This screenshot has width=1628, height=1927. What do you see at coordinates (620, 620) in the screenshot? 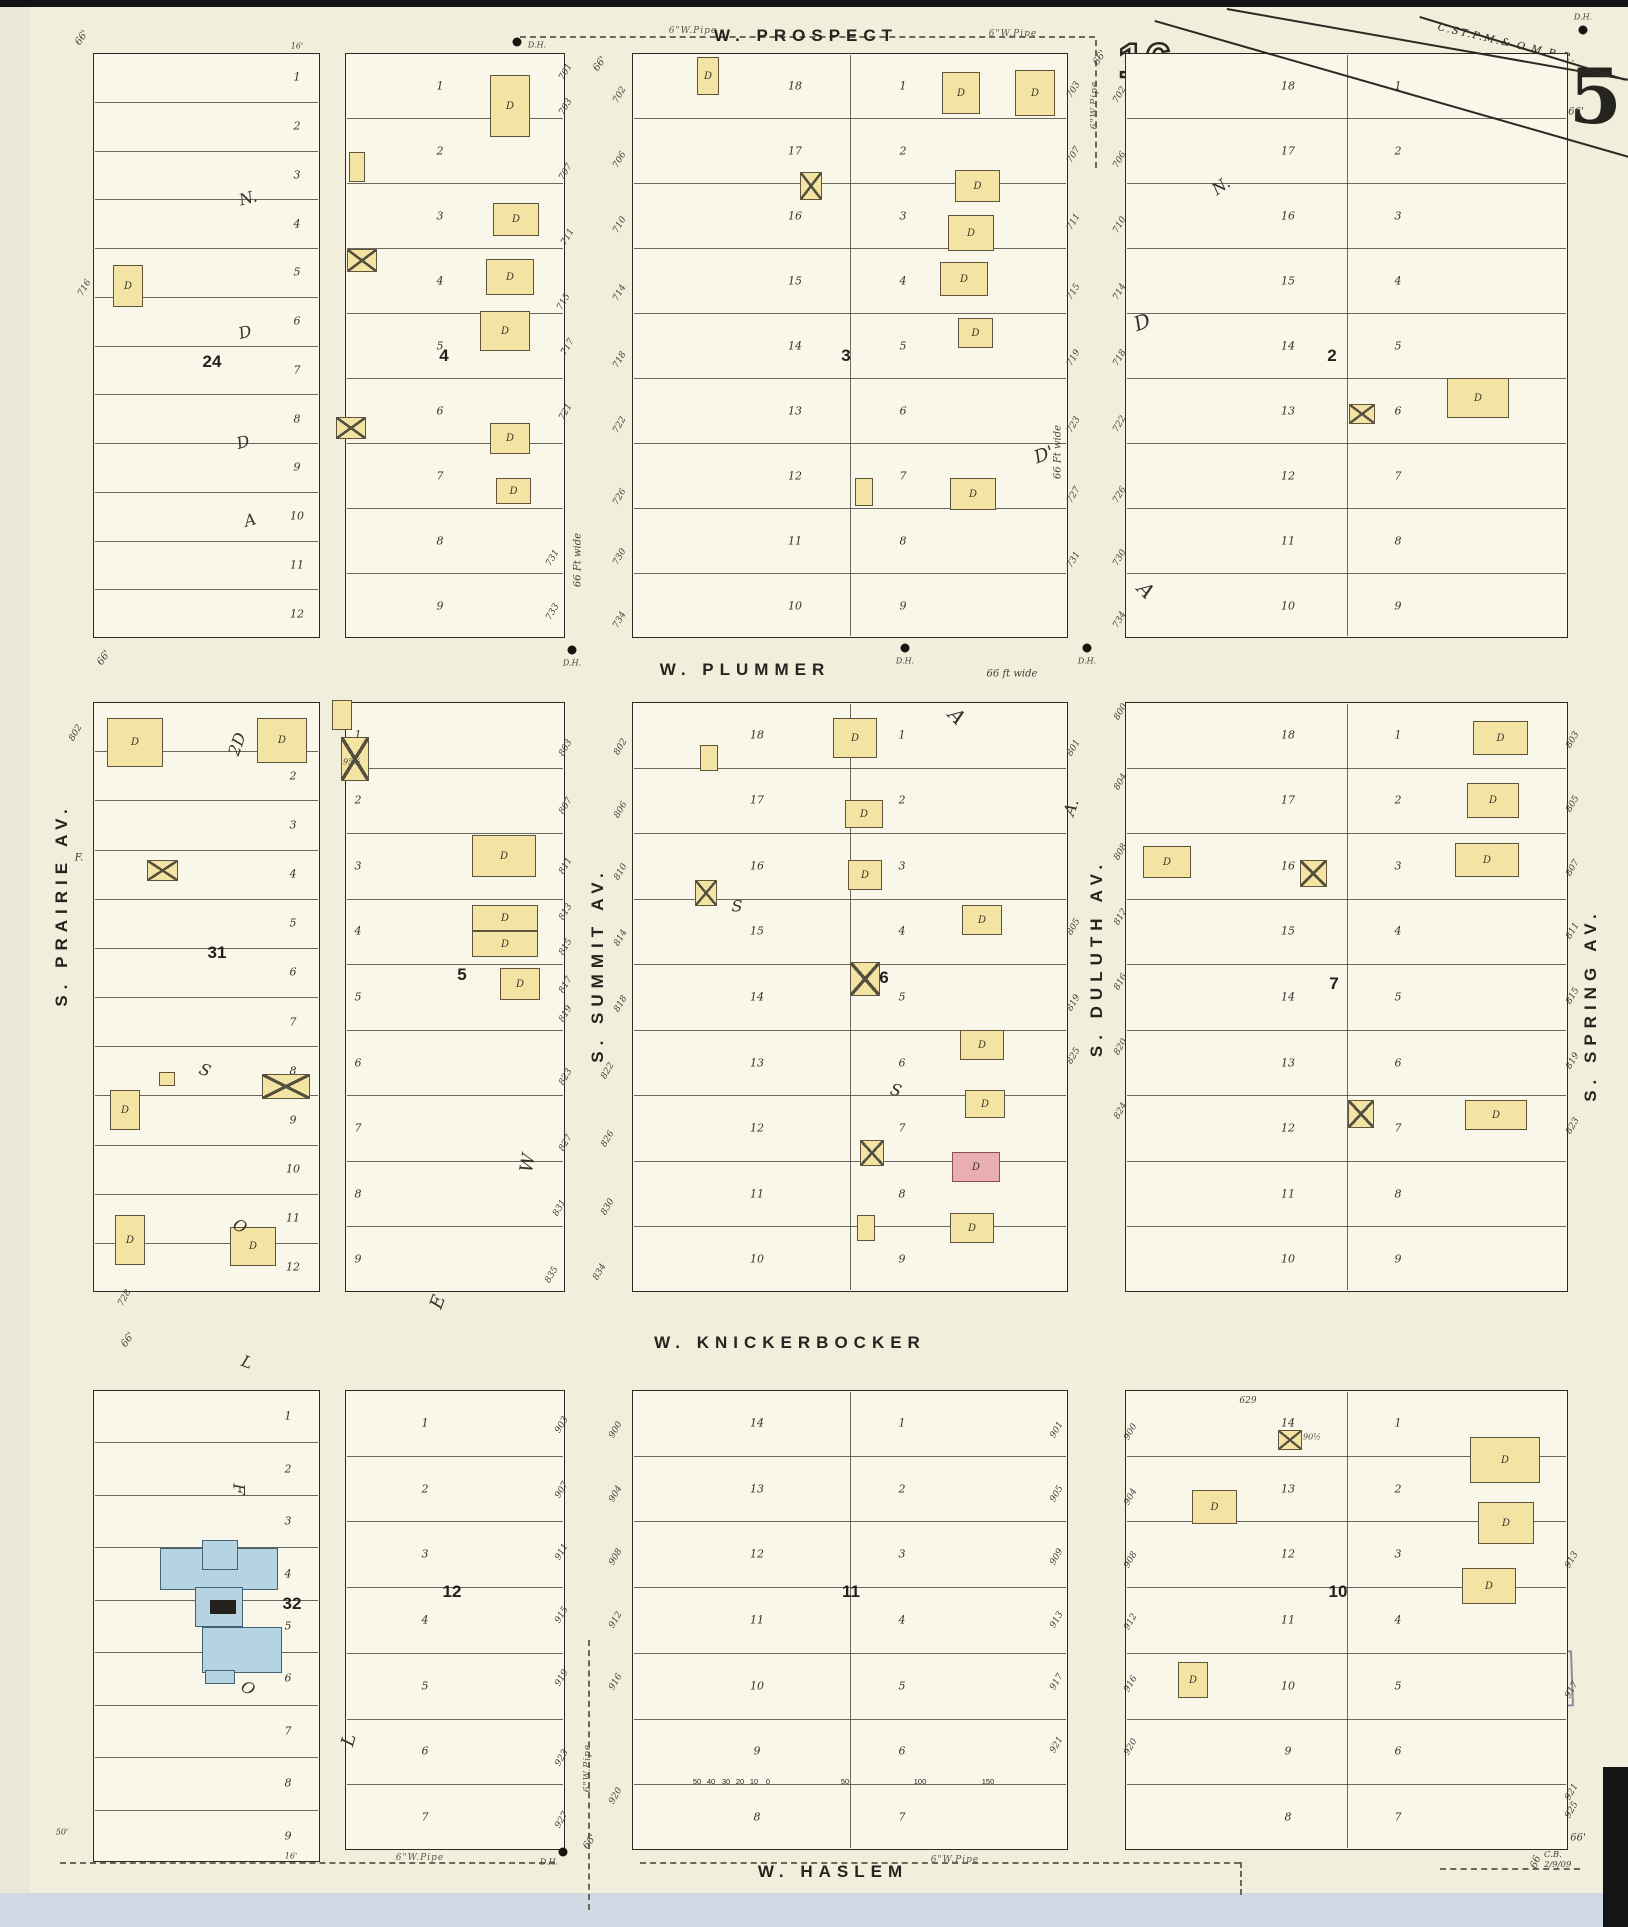
I see `house-number: 734` at bounding box center [620, 620].